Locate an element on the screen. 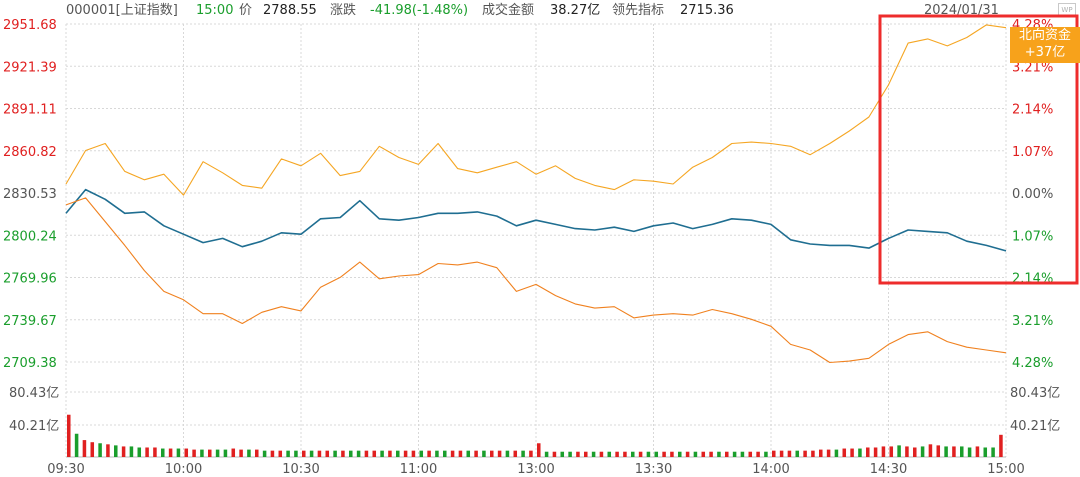  y-tick-left: 2769.96 is located at coordinates (30, 279).